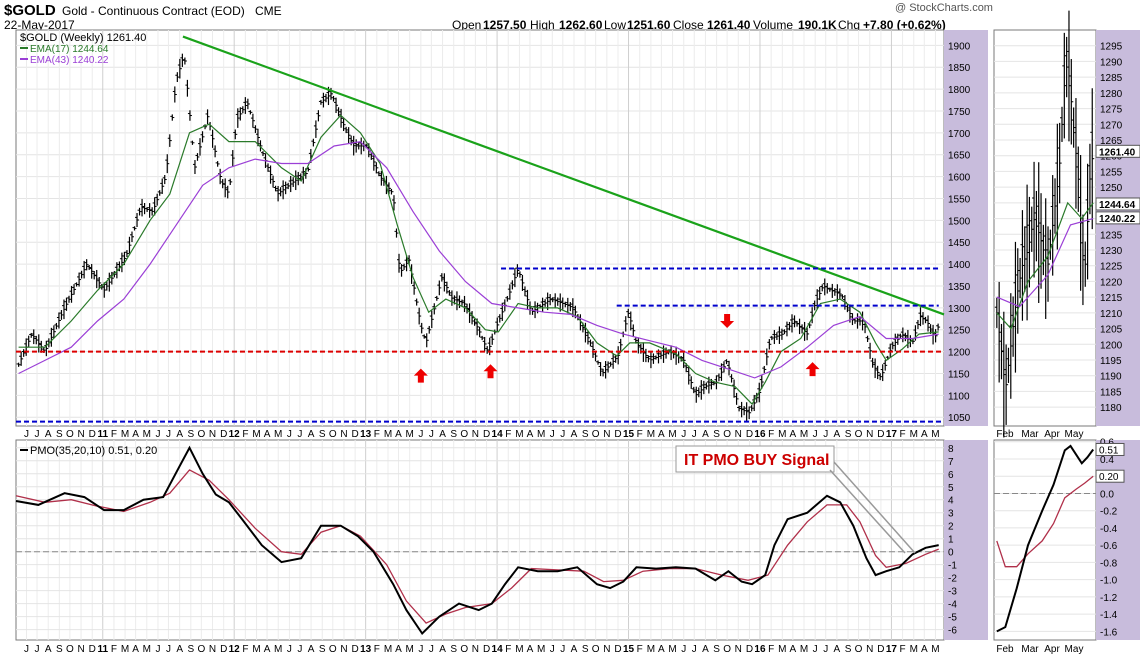 The image size is (1140, 657). Describe the element at coordinates (959, 112) in the screenshot. I see `price-y-tick-label: 1750` at that location.